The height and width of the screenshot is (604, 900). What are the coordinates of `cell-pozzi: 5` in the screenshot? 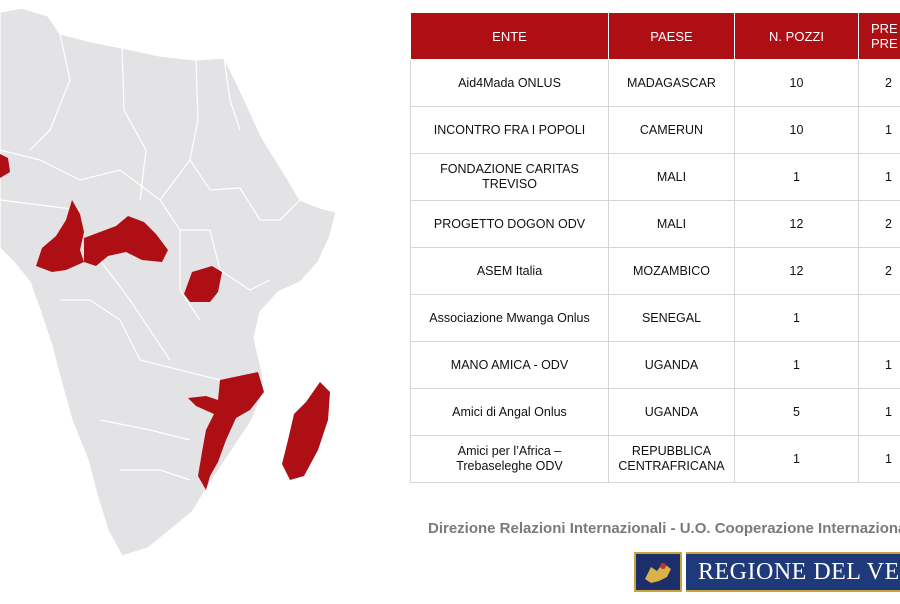 It's located at (796, 412).